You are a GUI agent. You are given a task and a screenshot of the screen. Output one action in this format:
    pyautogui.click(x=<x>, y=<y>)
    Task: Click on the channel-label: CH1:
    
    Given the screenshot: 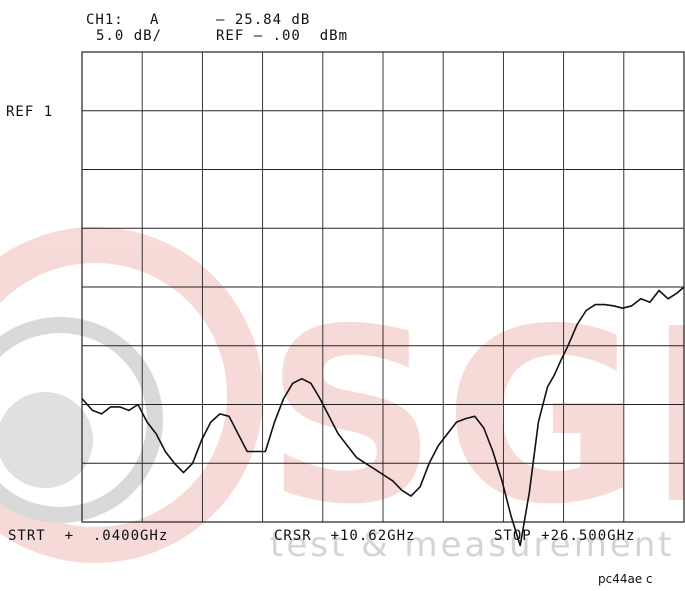 What is the action you would take?
    pyautogui.click(x=105, y=20)
    